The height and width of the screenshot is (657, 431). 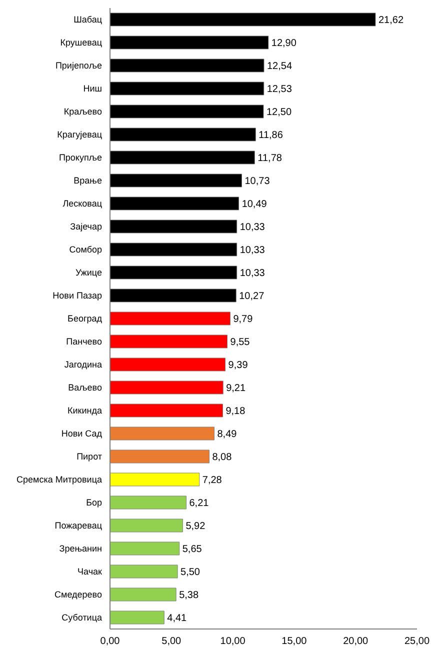 What do you see at coordinates (284, 43) in the screenshot?
I see `data-label: 12,90` at bounding box center [284, 43].